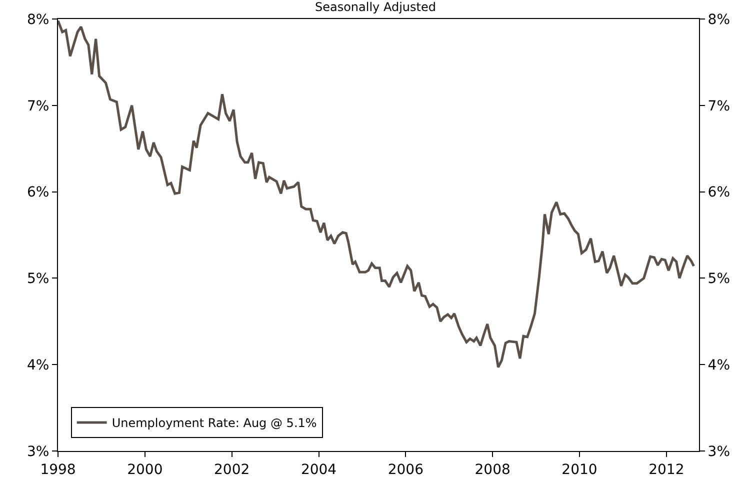  I want to click on x-tick-label: 2000, so click(145, 470).